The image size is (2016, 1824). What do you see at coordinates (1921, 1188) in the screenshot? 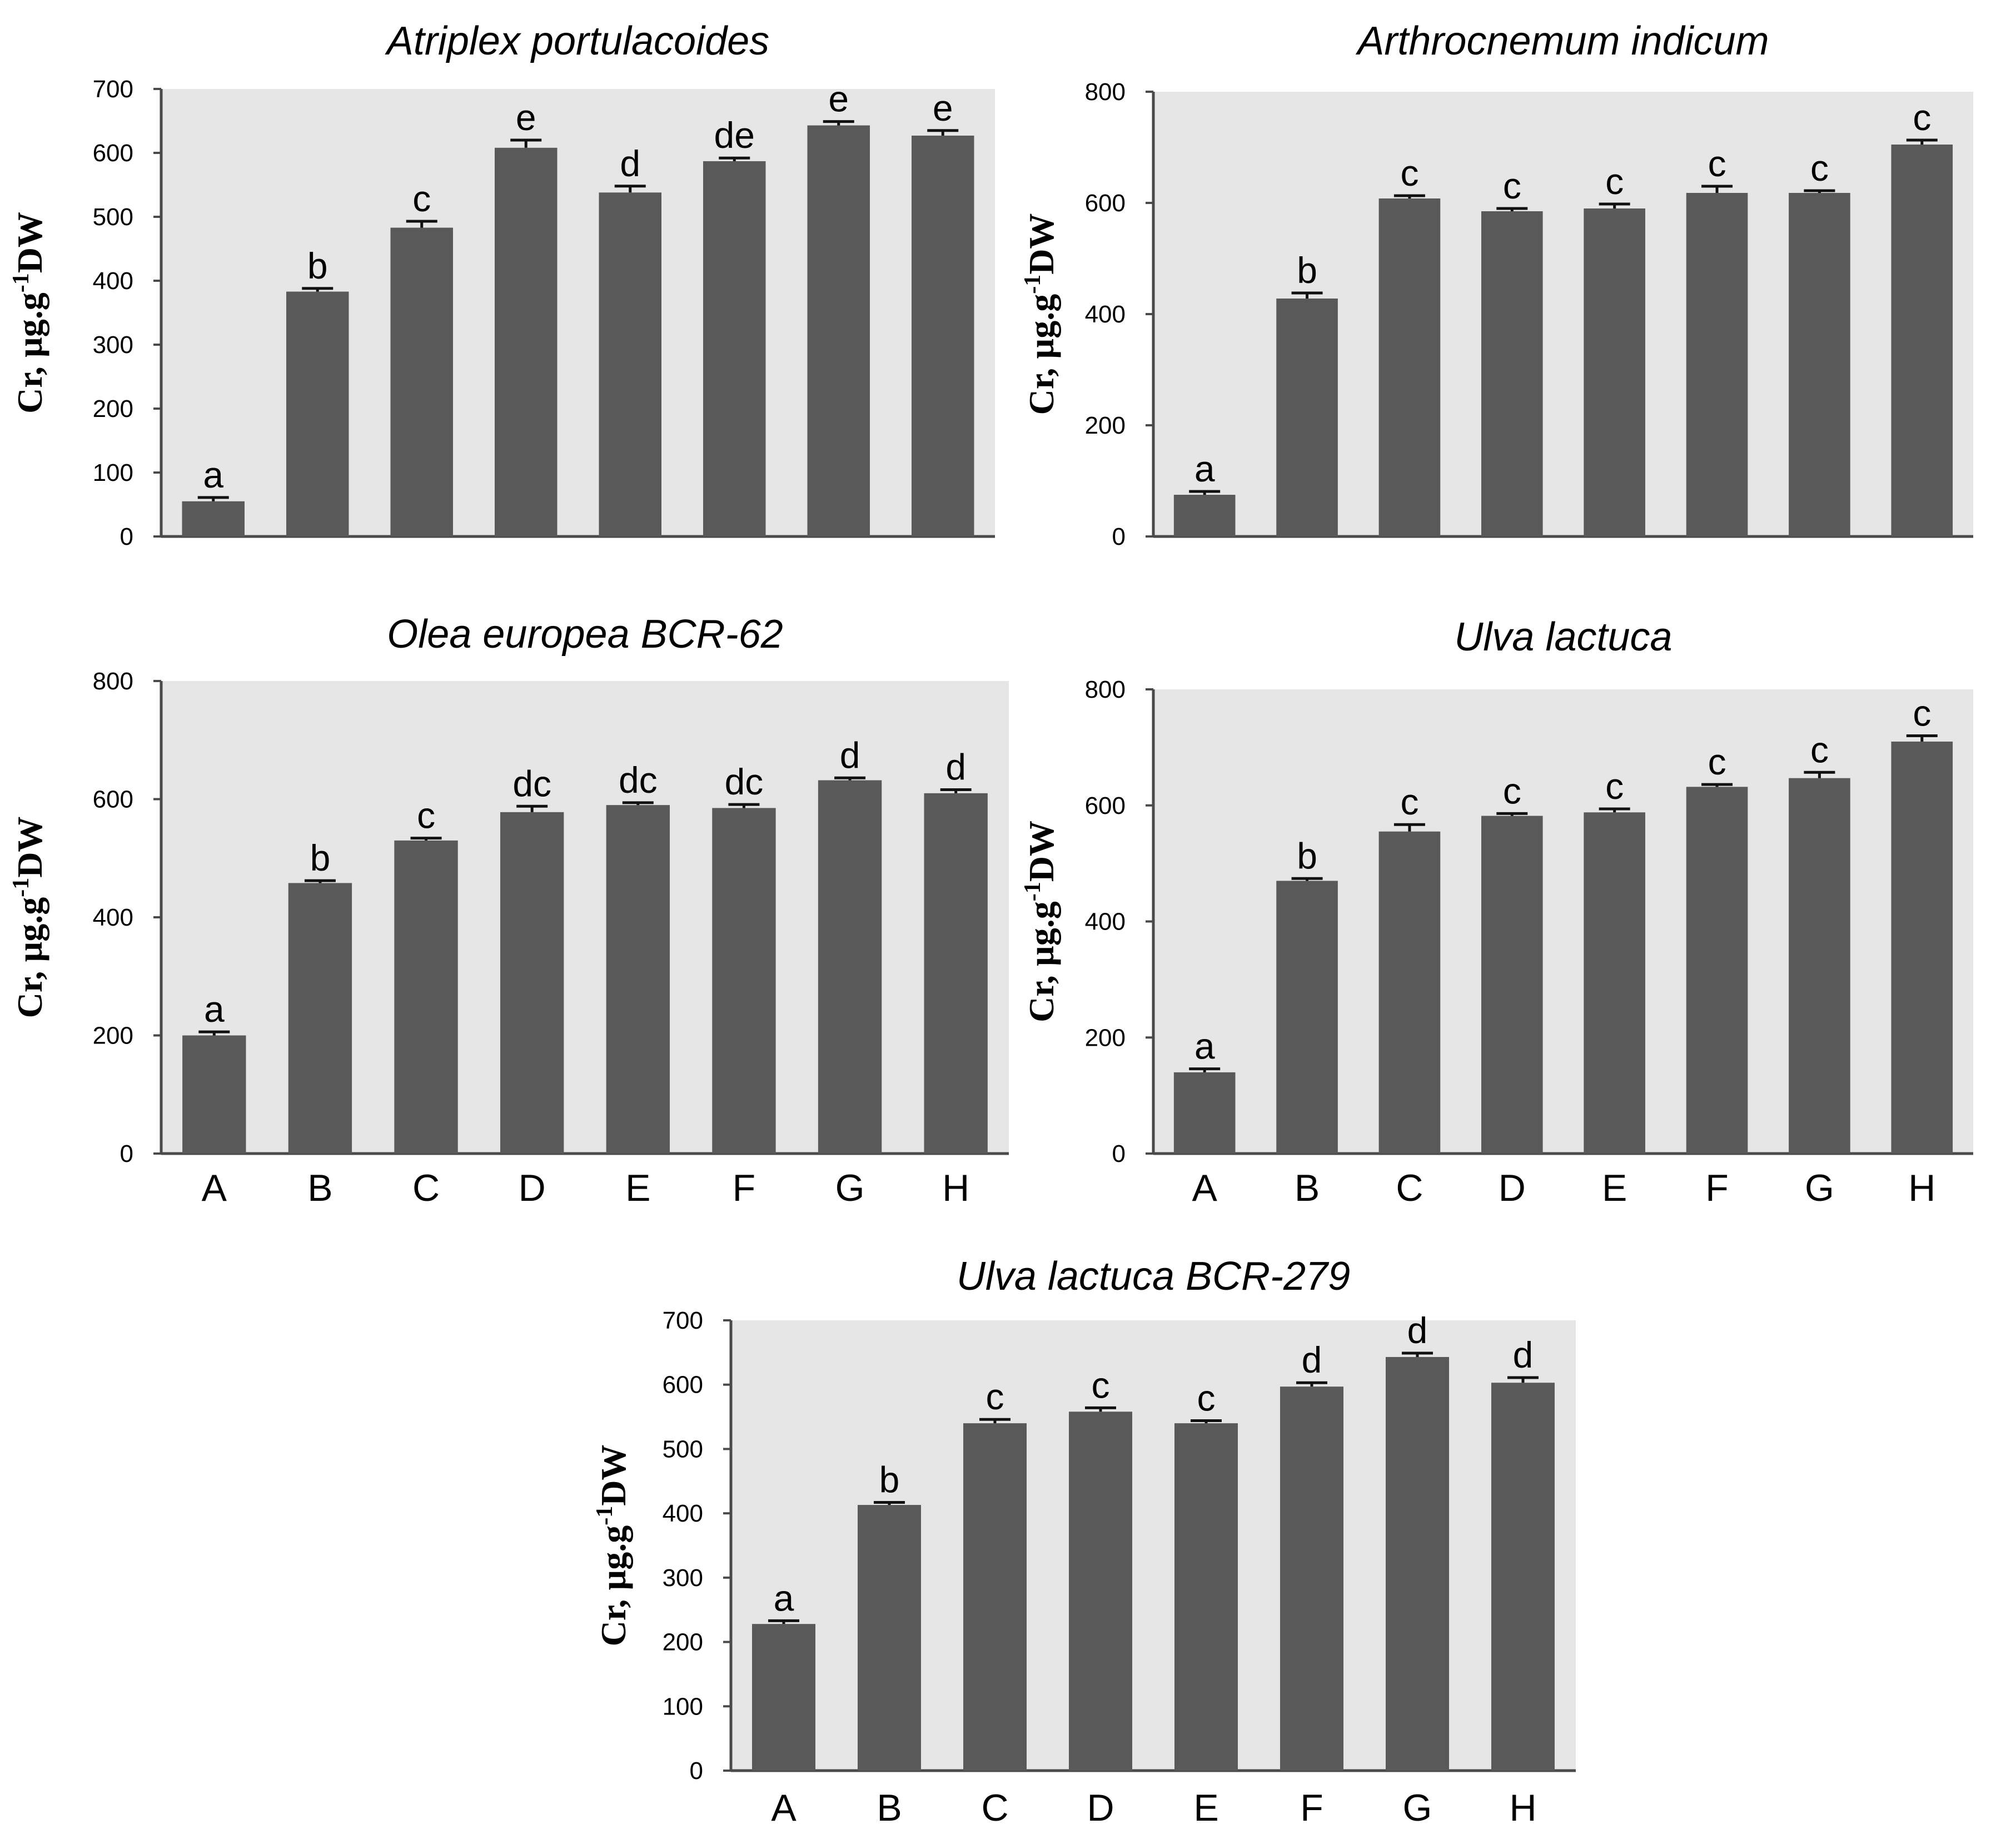
I see `x-tick-label-H: H` at bounding box center [1921, 1188].